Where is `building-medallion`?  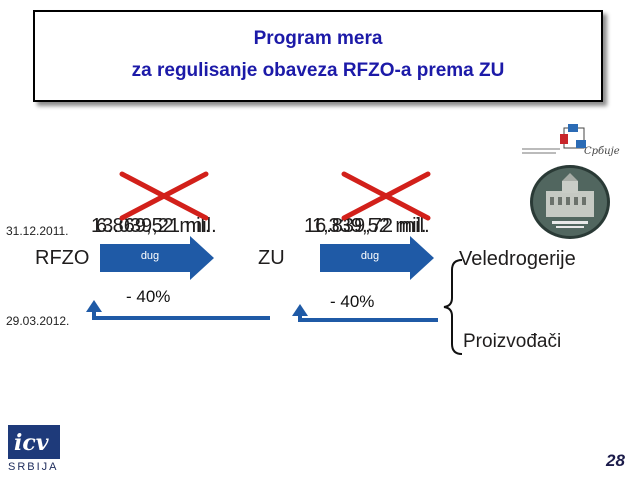 building-medallion is located at coordinates (570, 202).